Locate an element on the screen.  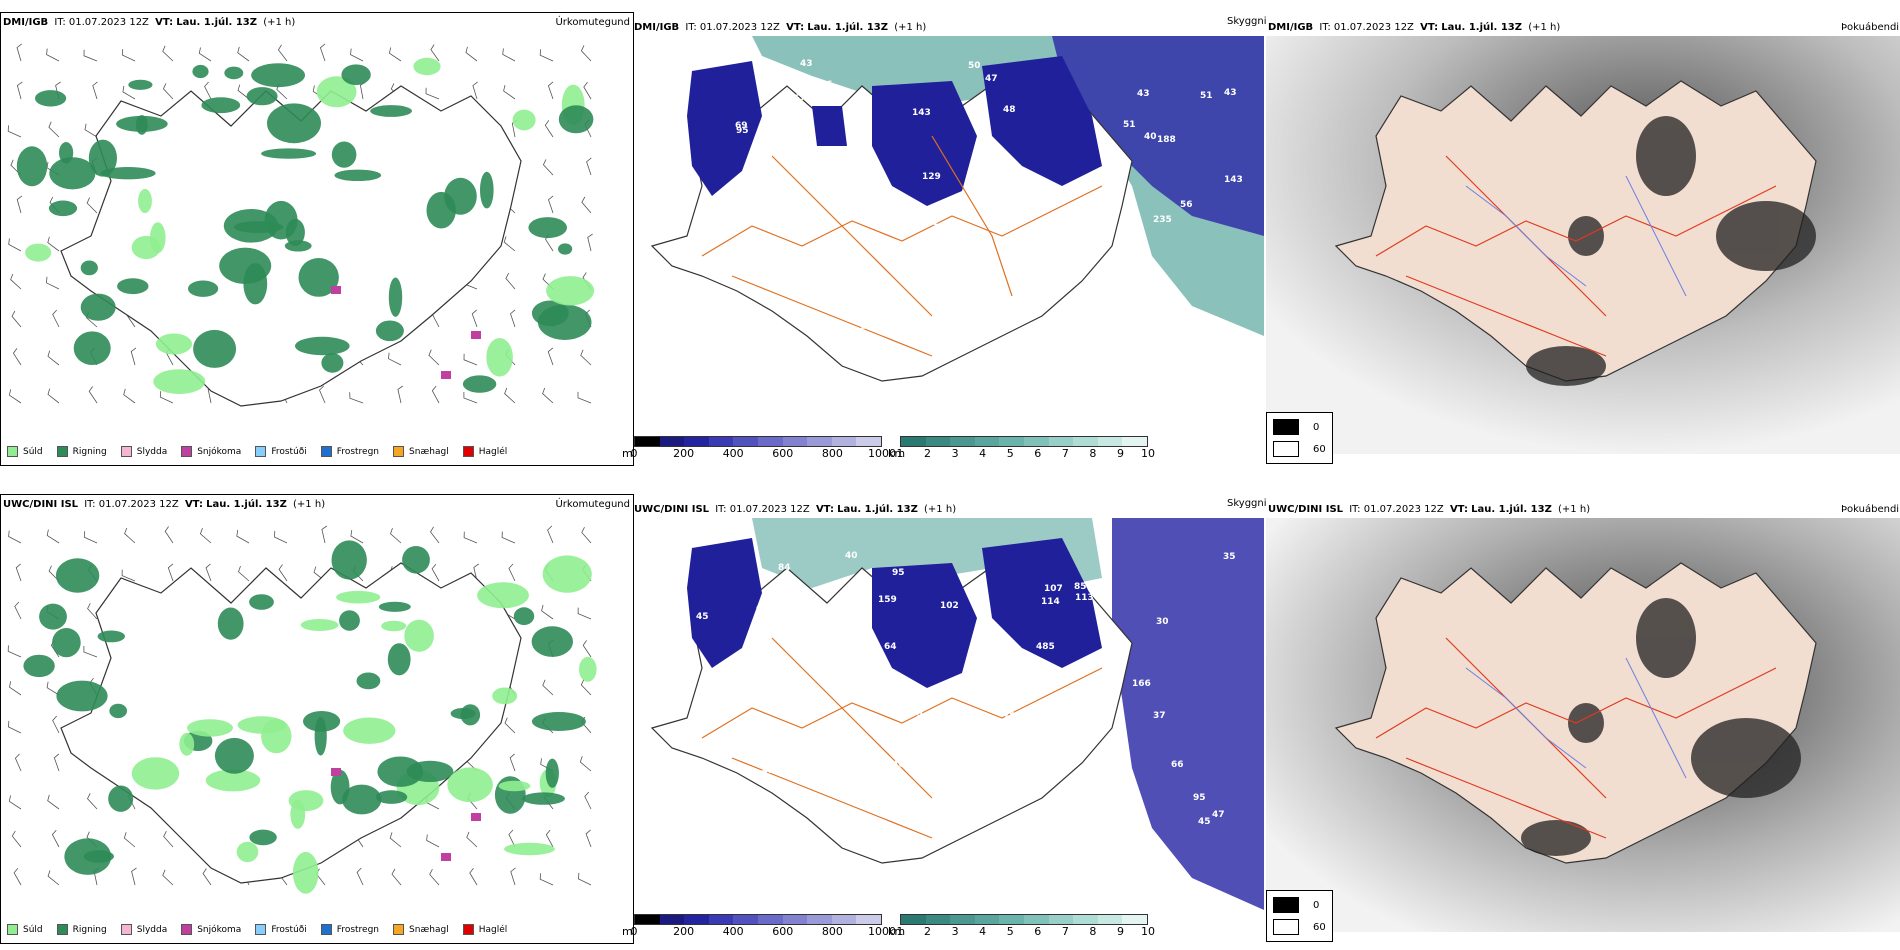
colorbar-unit: m is located at coordinates (627, 931).